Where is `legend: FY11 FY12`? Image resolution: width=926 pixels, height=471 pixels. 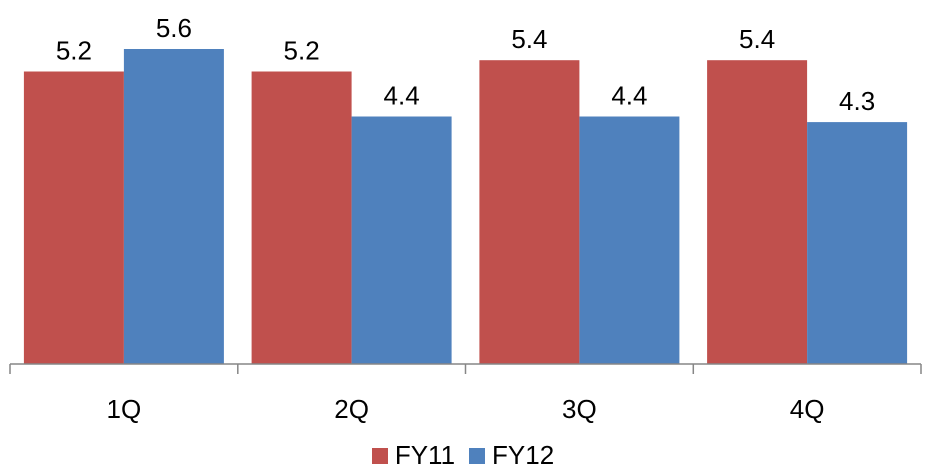 legend: FY11 FY12 is located at coordinates (463, 455).